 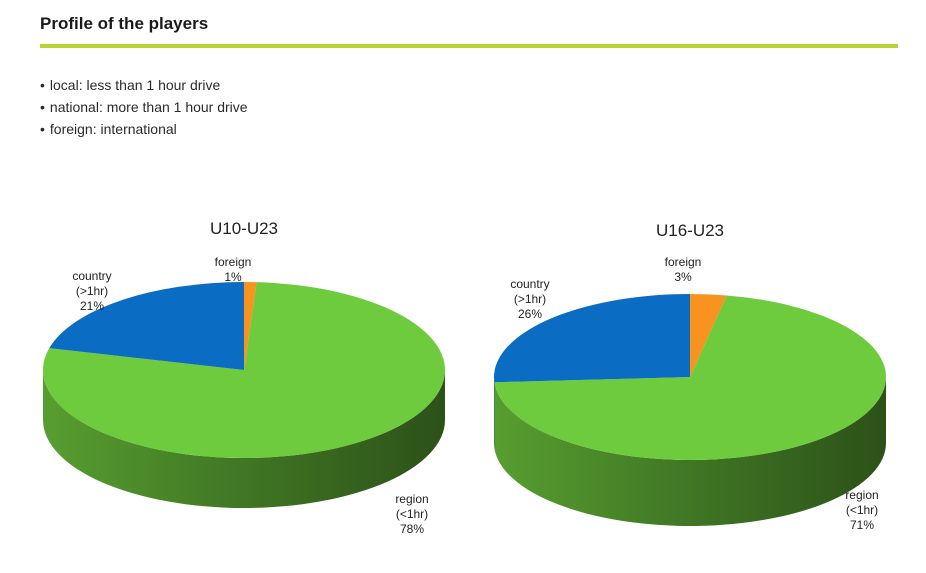 What do you see at coordinates (690, 230) in the screenshot?
I see `chart-title: U16-U23` at bounding box center [690, 230].